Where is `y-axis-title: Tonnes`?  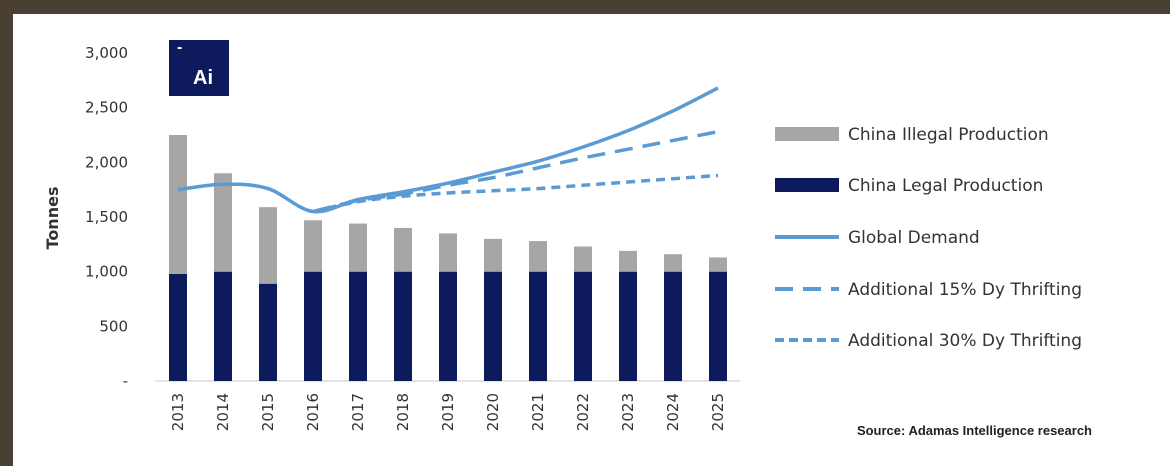 y-axis-title: Tonnes is located at coordinates (52, 218).